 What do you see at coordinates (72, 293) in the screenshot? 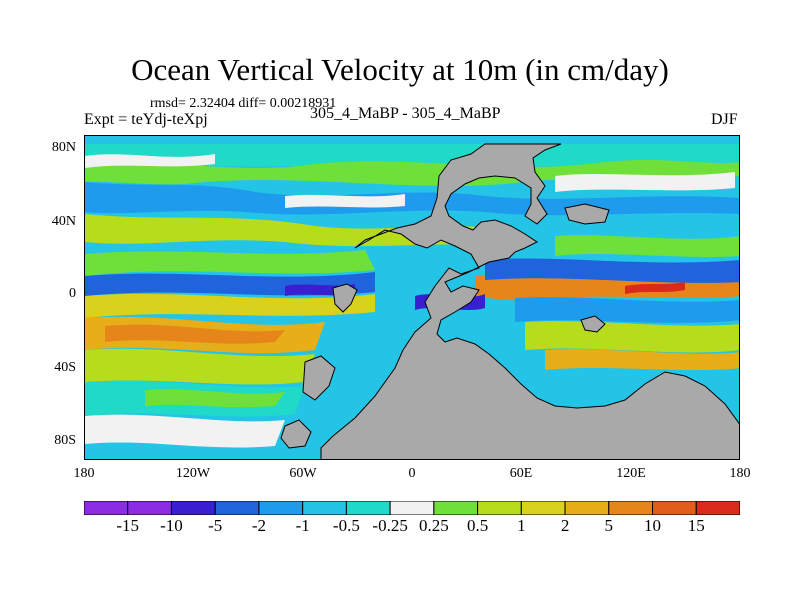
I see `lat-tick-0: 0` at bounding box center [72, 293].